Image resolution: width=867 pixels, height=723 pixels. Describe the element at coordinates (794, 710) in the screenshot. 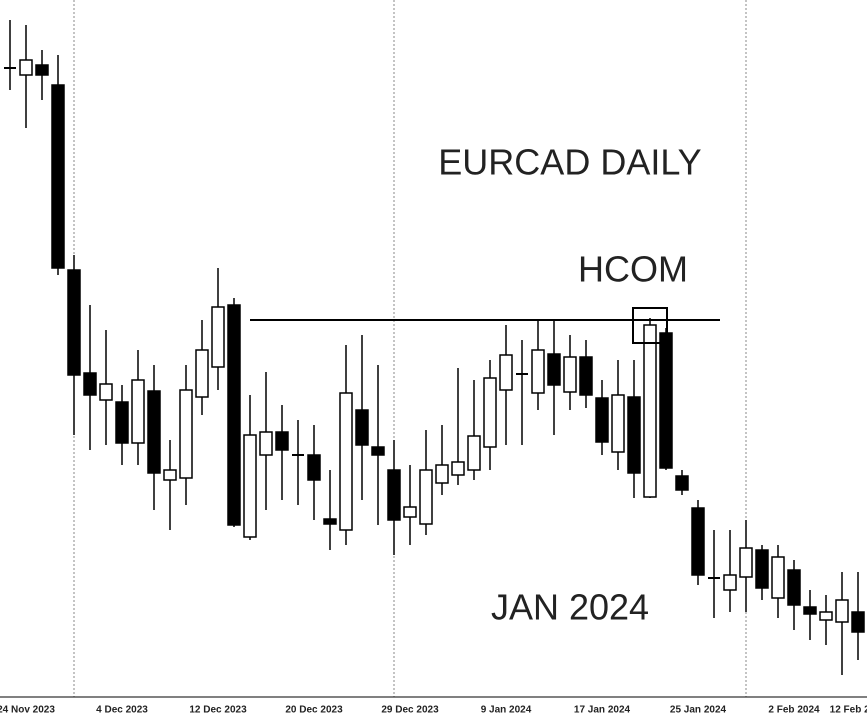

I see `x-tick-label: 2 Feb 2024` at that location.